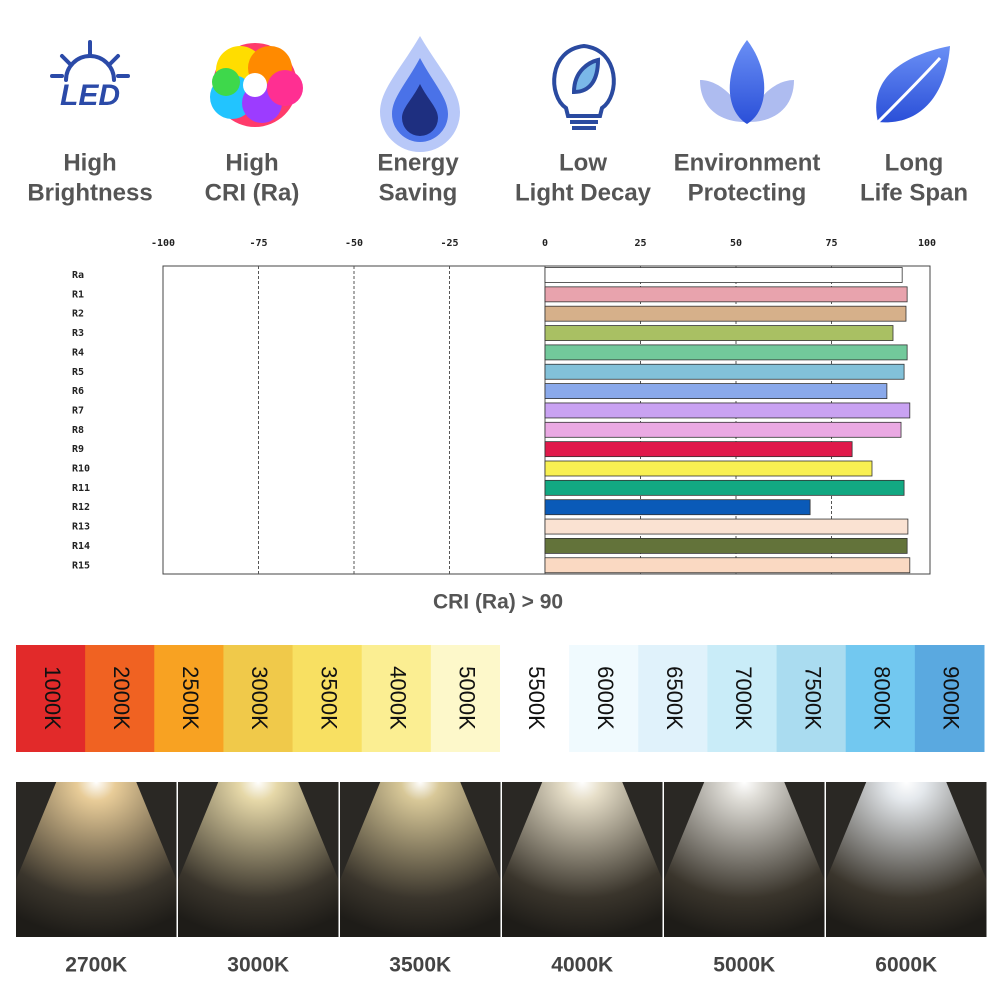 The width and height of the screenshot is (1000, 1005). I want to click on swatch-label: 2500K, so click(190, 698).